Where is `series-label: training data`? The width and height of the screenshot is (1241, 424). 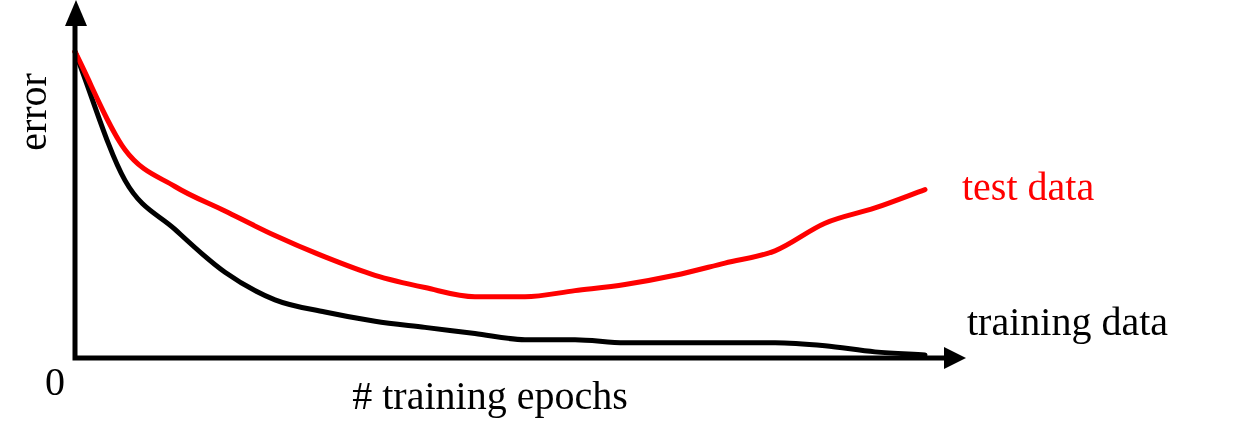 series-label: training data is located at coordinates (1068, 322).